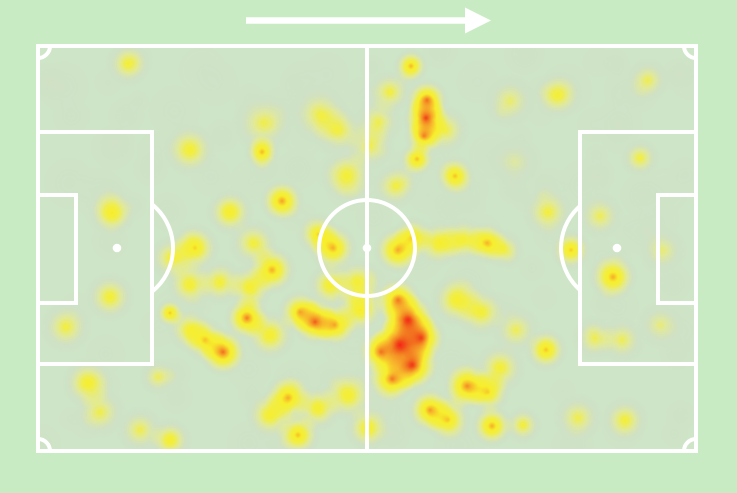  Describe the element at coordinates (117, 248) in the screenshot. I see `left-penalty-spot` at that location.